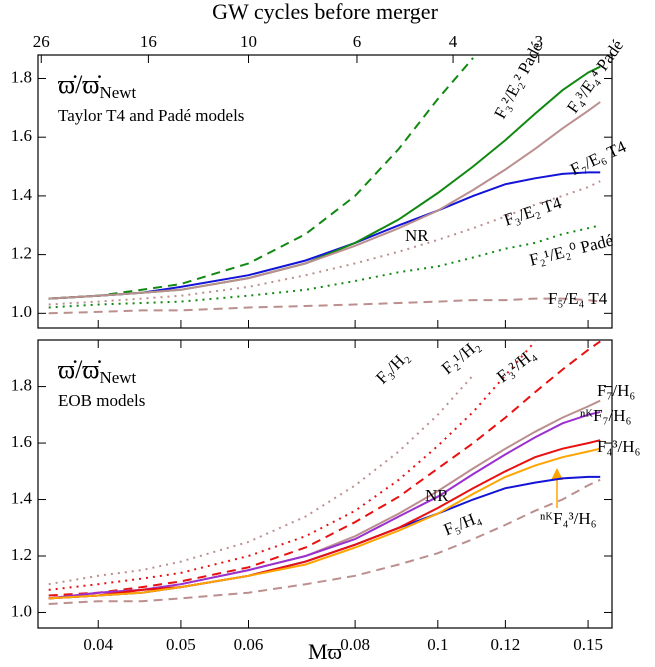  What do you see at coordinates (355, 644) in the screenshot?
I see `x-tick-label: 0.08` at bounding box center [355, 644].